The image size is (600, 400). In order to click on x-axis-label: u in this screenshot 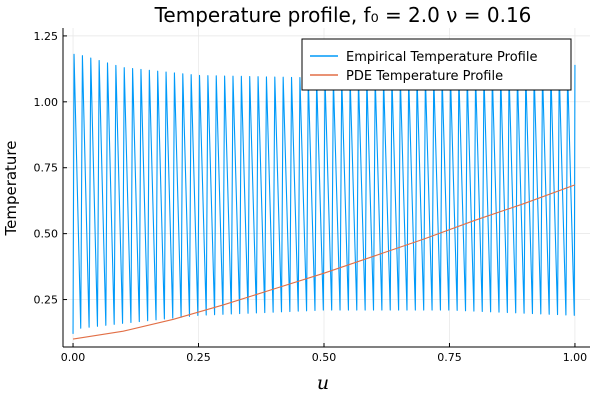, I will do `click(323, 383)`.